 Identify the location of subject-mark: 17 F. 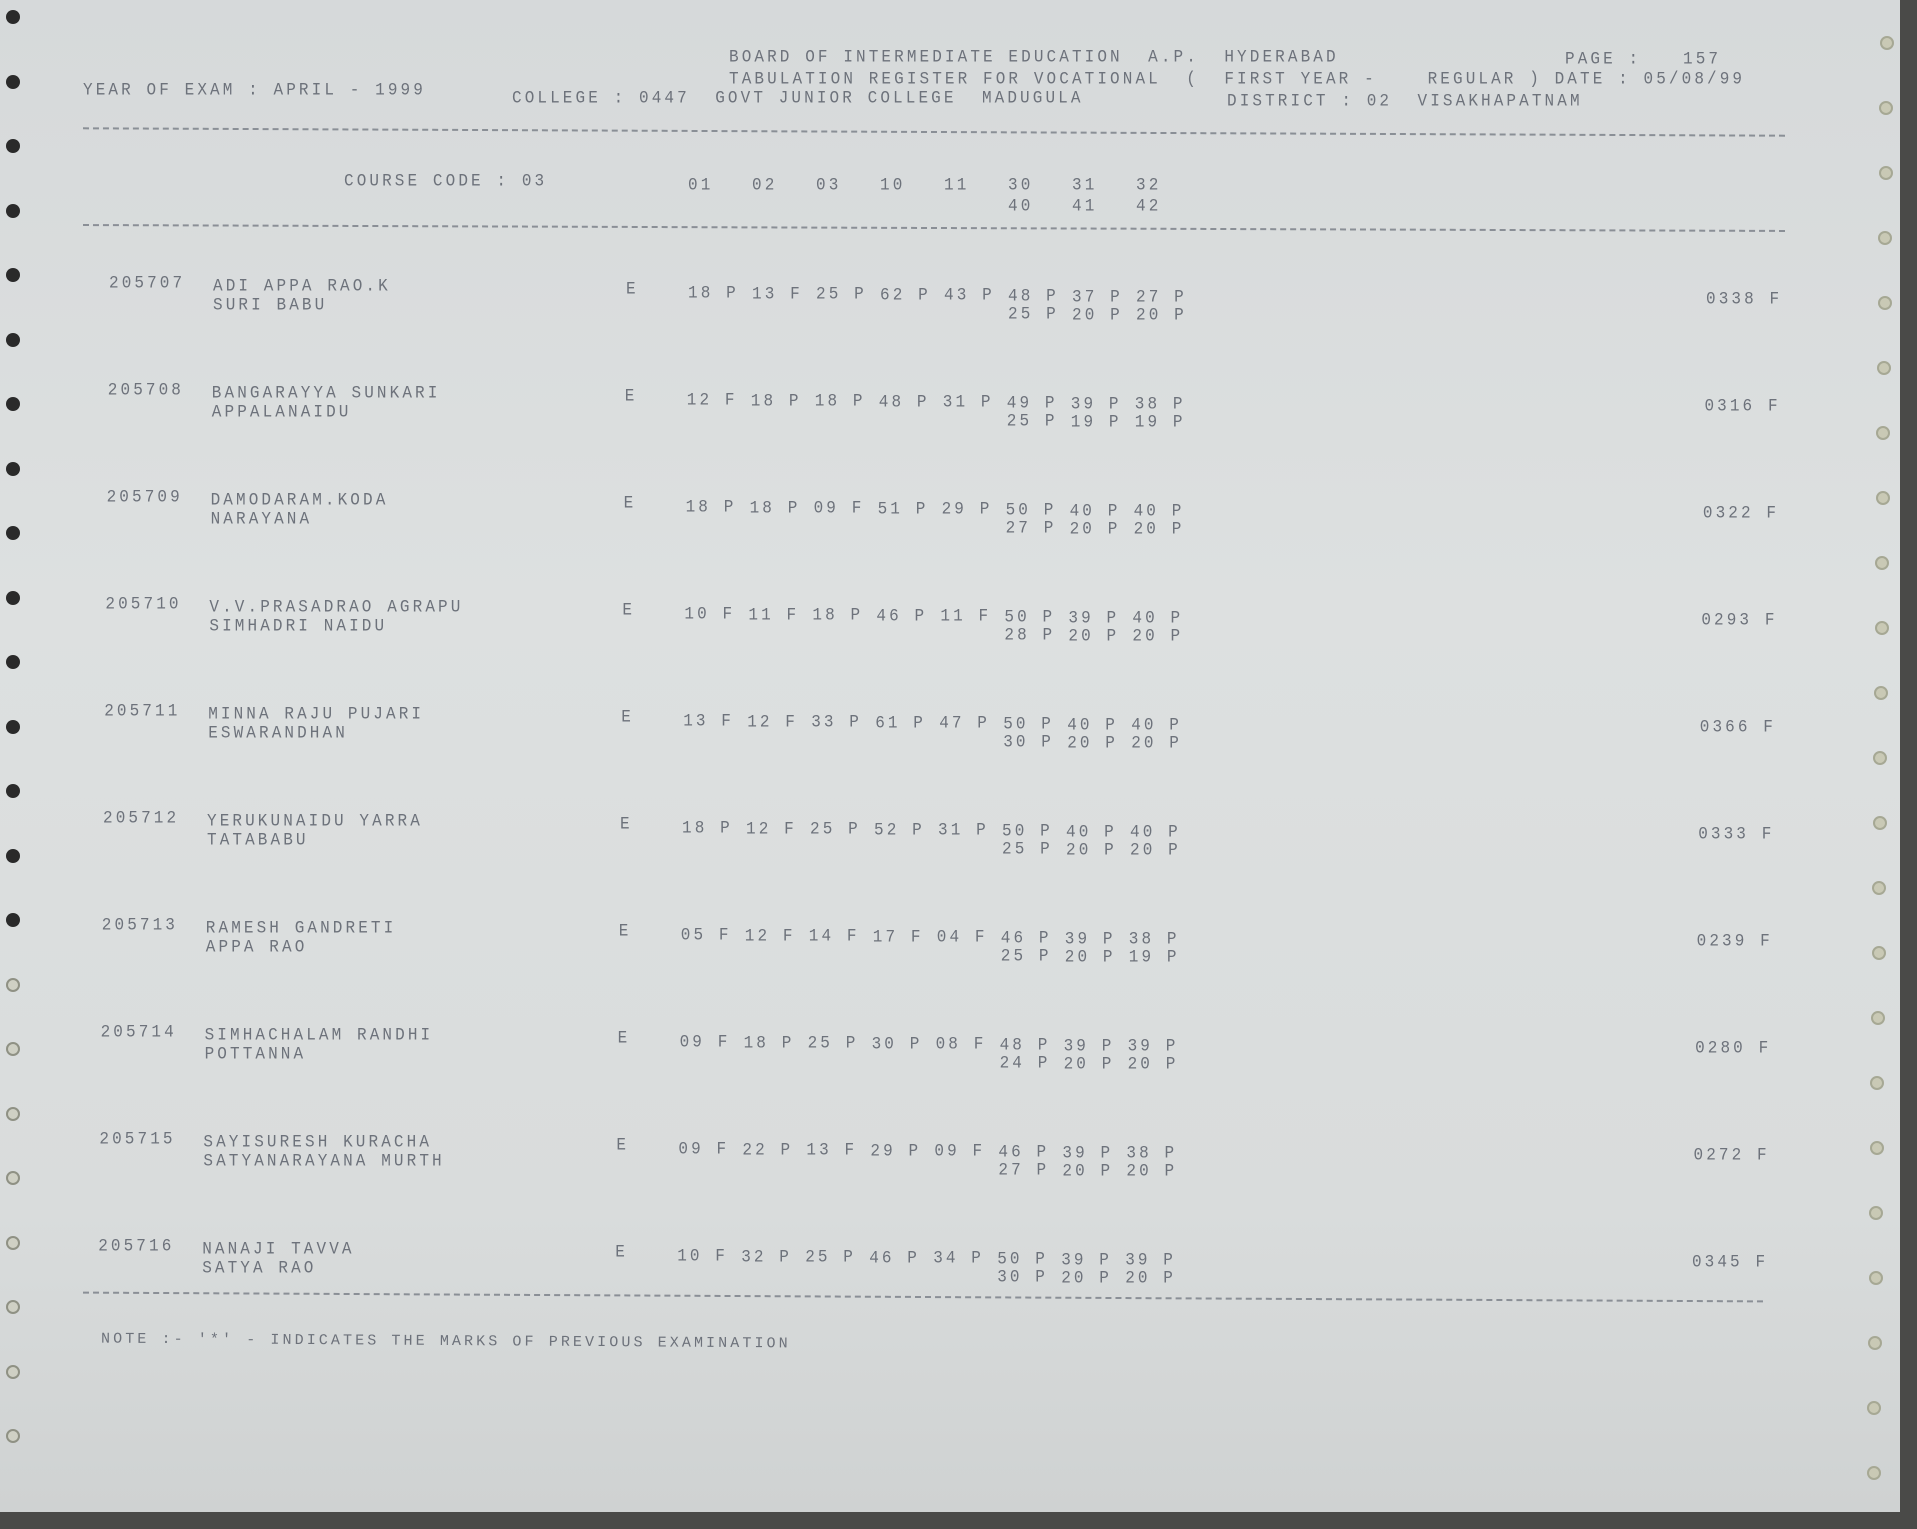
(898, 936).